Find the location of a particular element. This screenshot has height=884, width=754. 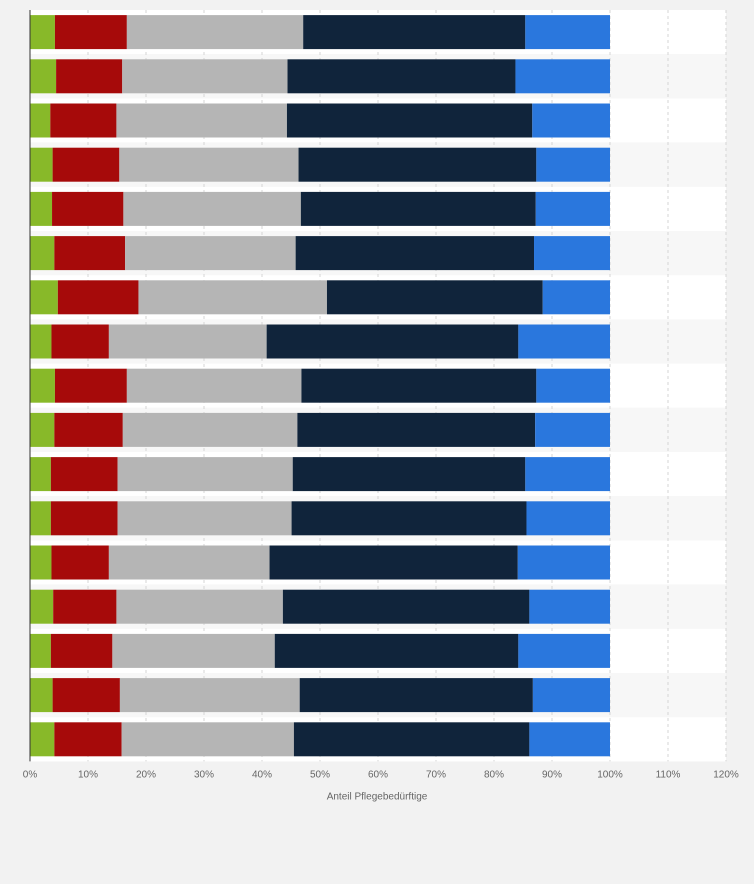

x-tick-label: 40% is located at coordinates (262, 774).